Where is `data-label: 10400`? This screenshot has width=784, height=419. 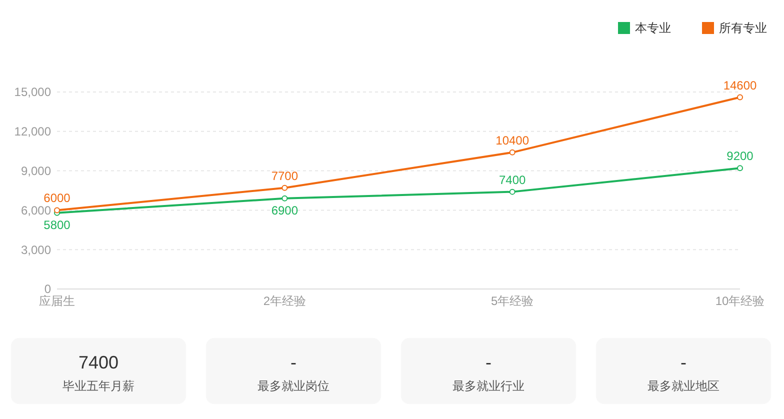
data-label: 10400 is located at coordinates (513, 140).